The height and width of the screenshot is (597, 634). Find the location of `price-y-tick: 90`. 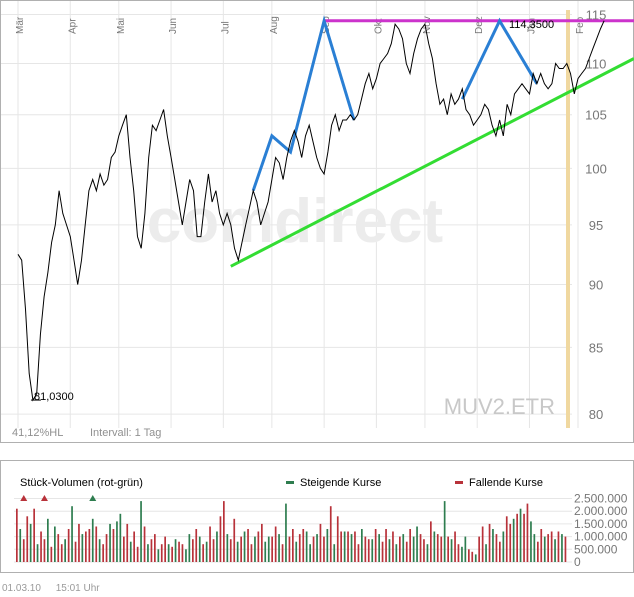

price-y-tick: 90 is located at coordinates (596, 284).